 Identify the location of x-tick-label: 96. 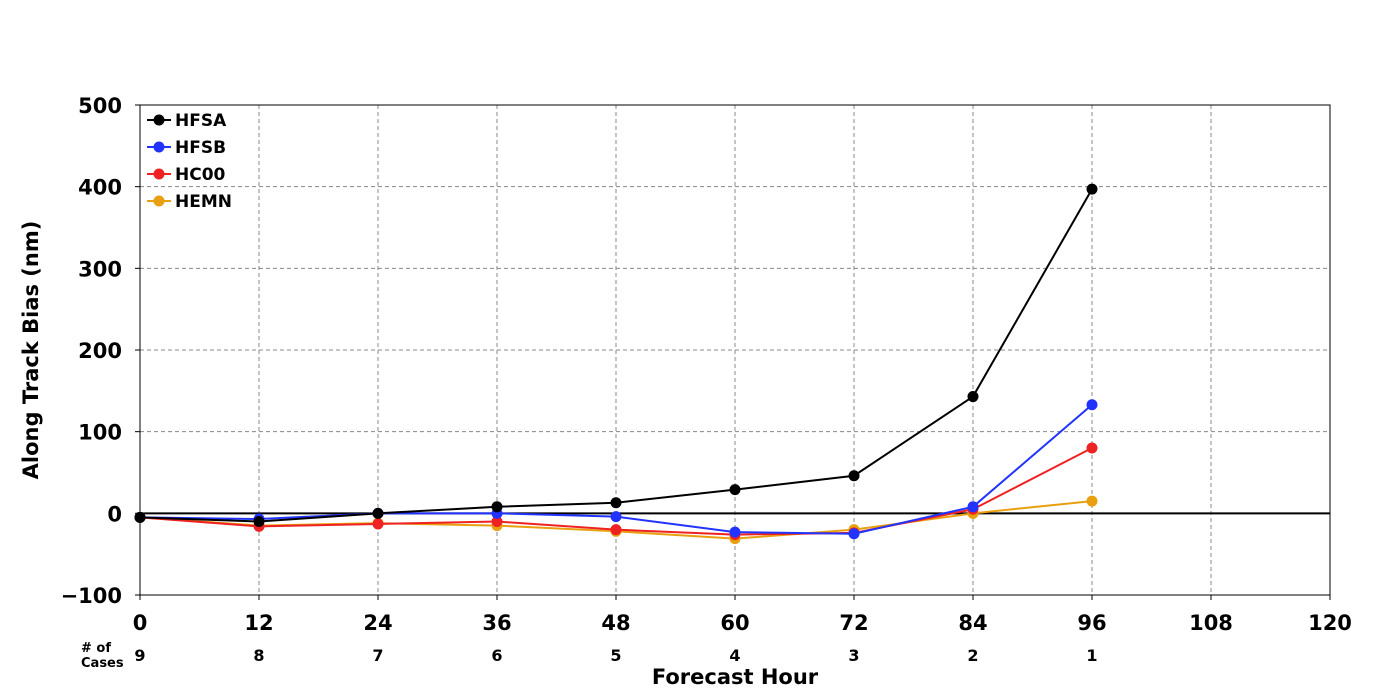
(1091, 623).